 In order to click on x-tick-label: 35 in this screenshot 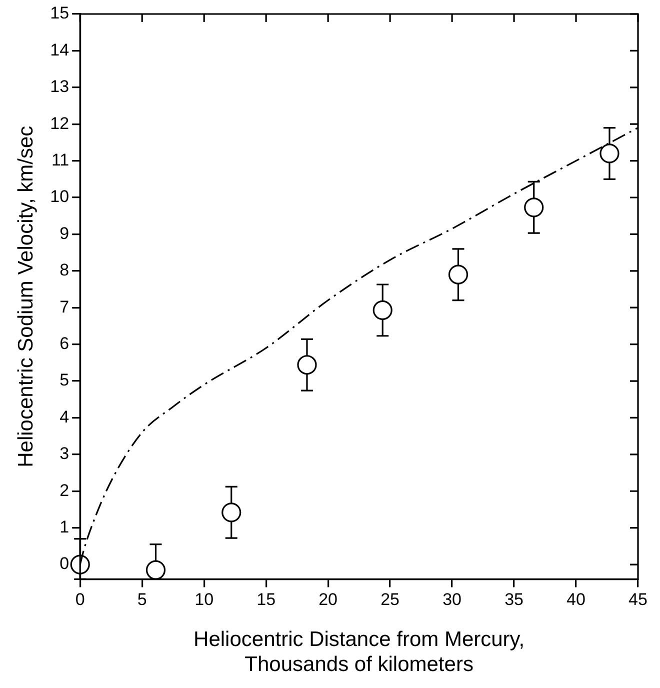, I will do `click(514, 600)`.